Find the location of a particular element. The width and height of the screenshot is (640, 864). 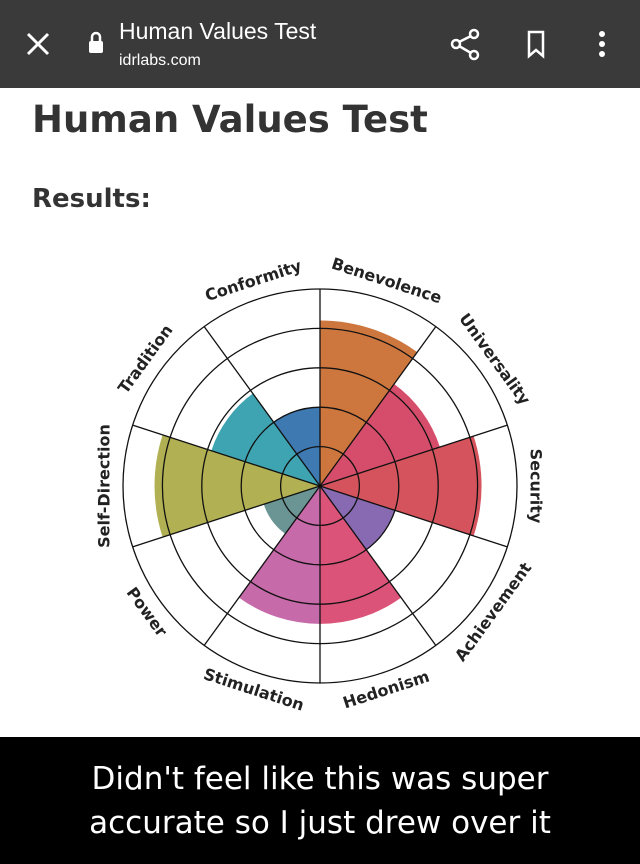

menu-icon is located at coordinates (602, 44).